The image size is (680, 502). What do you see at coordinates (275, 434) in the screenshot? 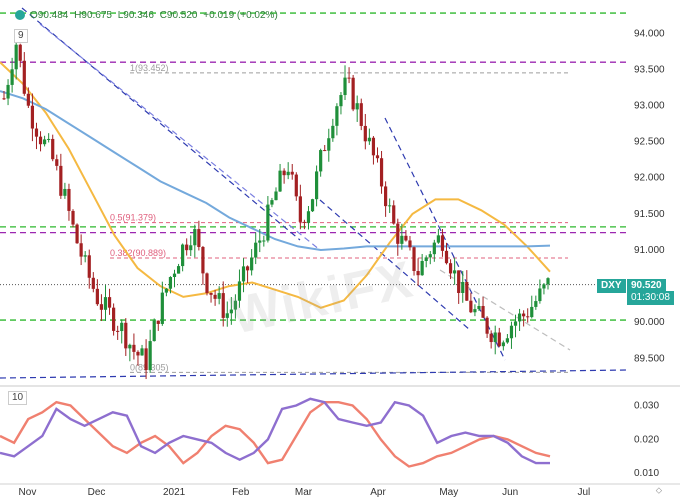
I see `indicator-line-salmon` at bounding box center [275, 434].